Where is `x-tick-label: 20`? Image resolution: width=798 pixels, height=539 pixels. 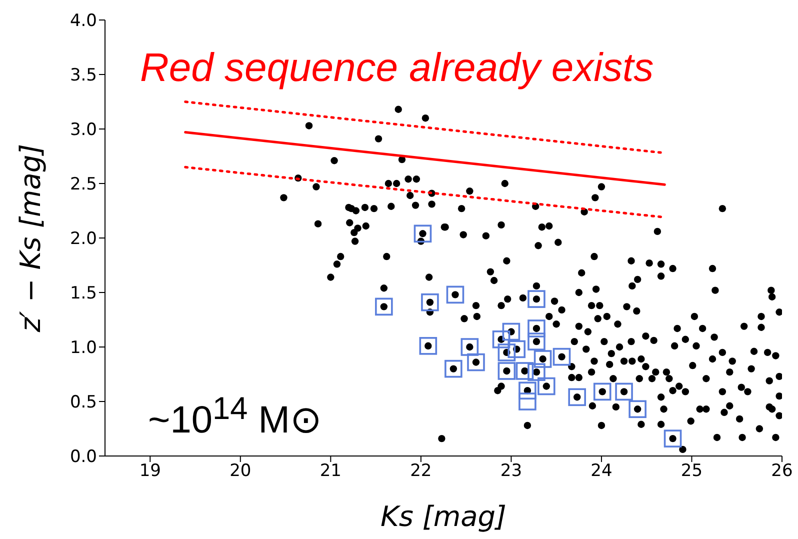
x-tick-label: 20 is located at coordinates (241, 471).